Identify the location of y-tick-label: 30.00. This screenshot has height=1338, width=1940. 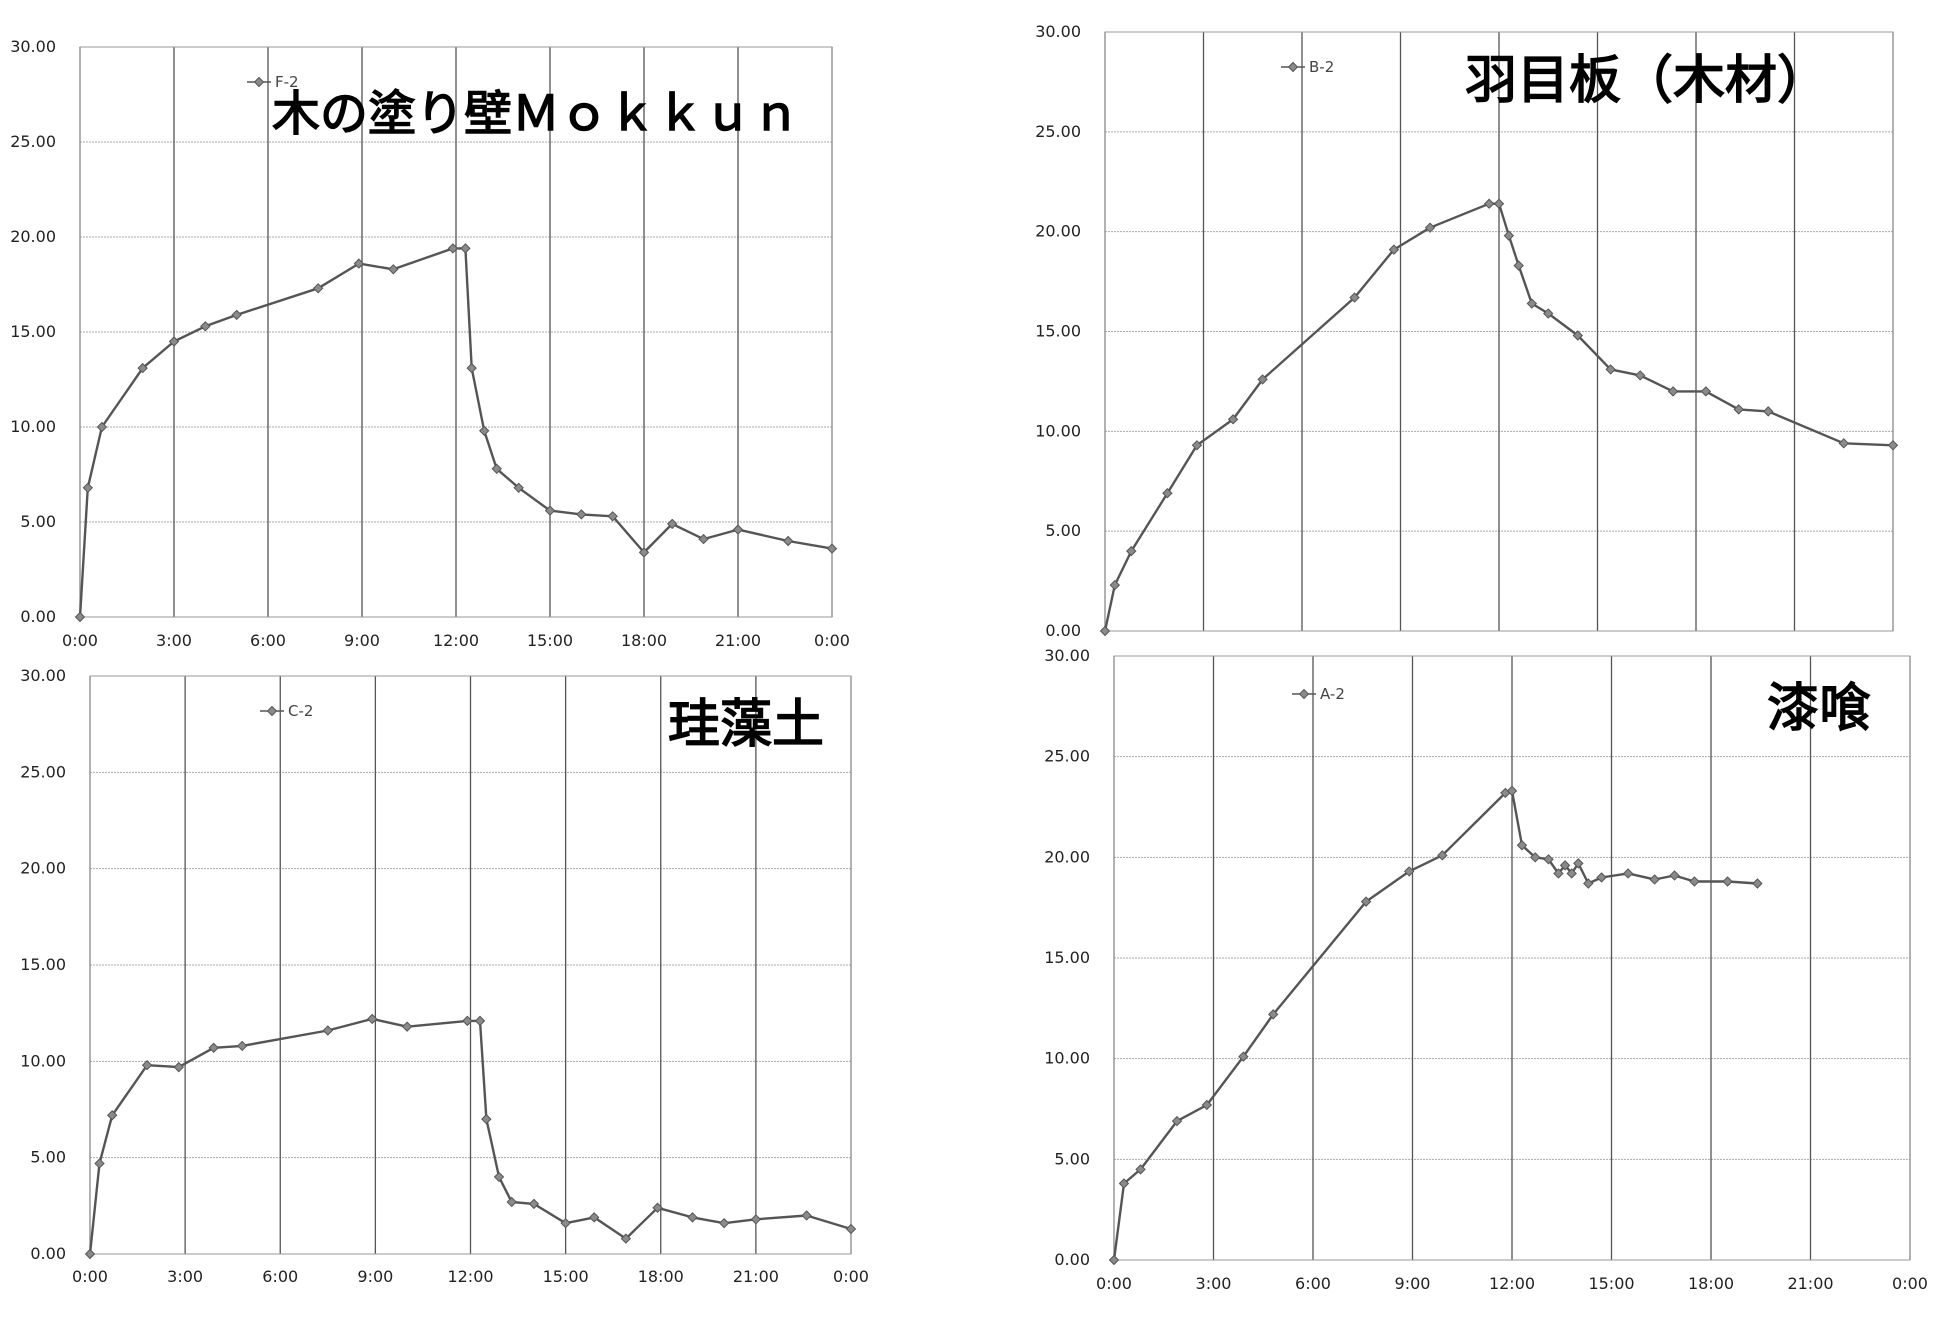
(43, 675).